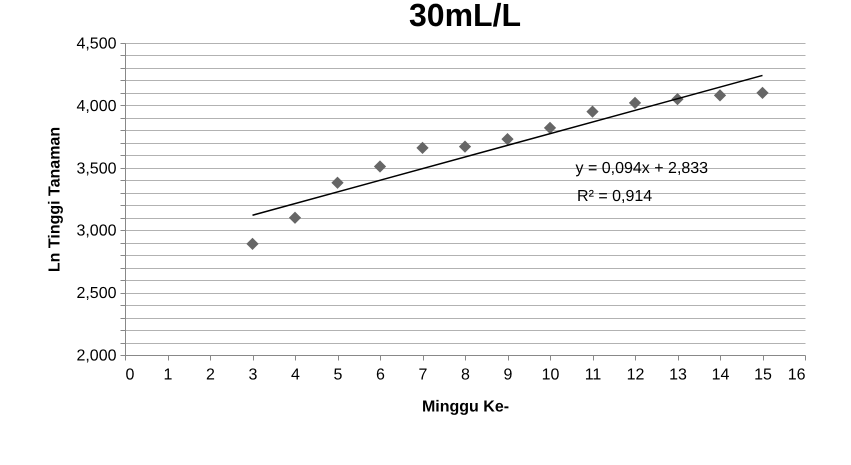 Image resolution: width=851 pixels, height=465 pixels. What do you see at coordinates (465, 375) in the screenshot?
I see `x-tick-label: 8` at bounding box center [465, 375].